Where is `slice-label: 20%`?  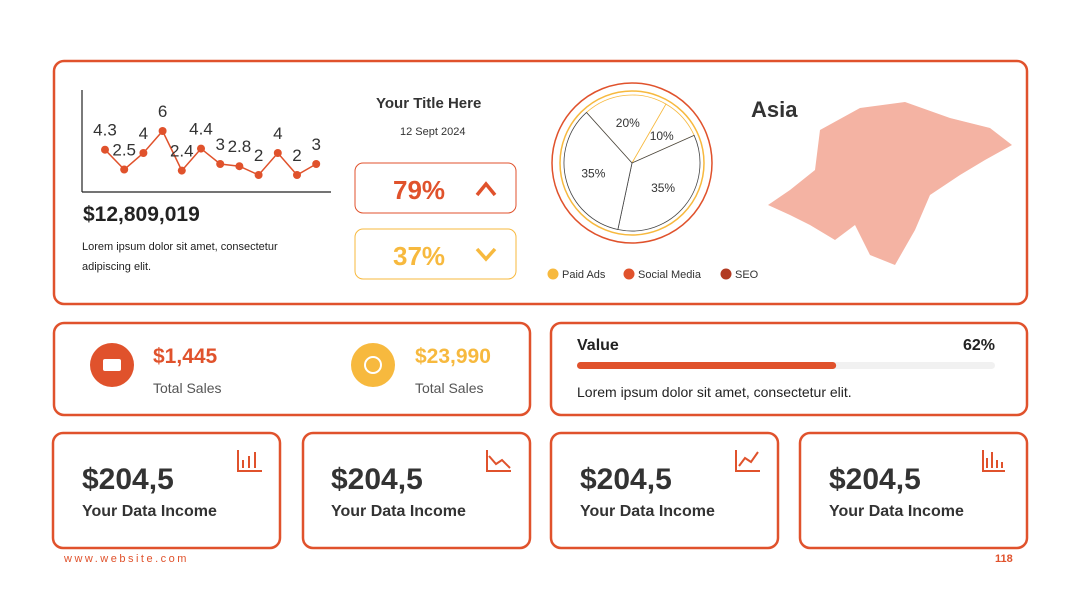
slice-label: 20% is located at coordinates (628, 123).